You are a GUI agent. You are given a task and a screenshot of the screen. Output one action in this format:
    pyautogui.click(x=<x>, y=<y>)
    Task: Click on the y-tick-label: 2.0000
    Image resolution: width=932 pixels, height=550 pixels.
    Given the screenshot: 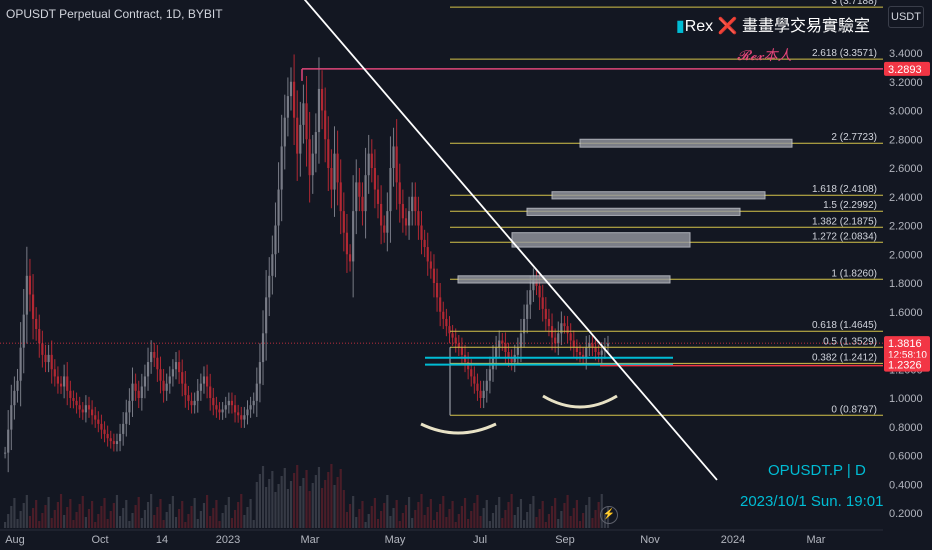 What is the action you would take?
    pyautogui.click(x=906, y=255)
    